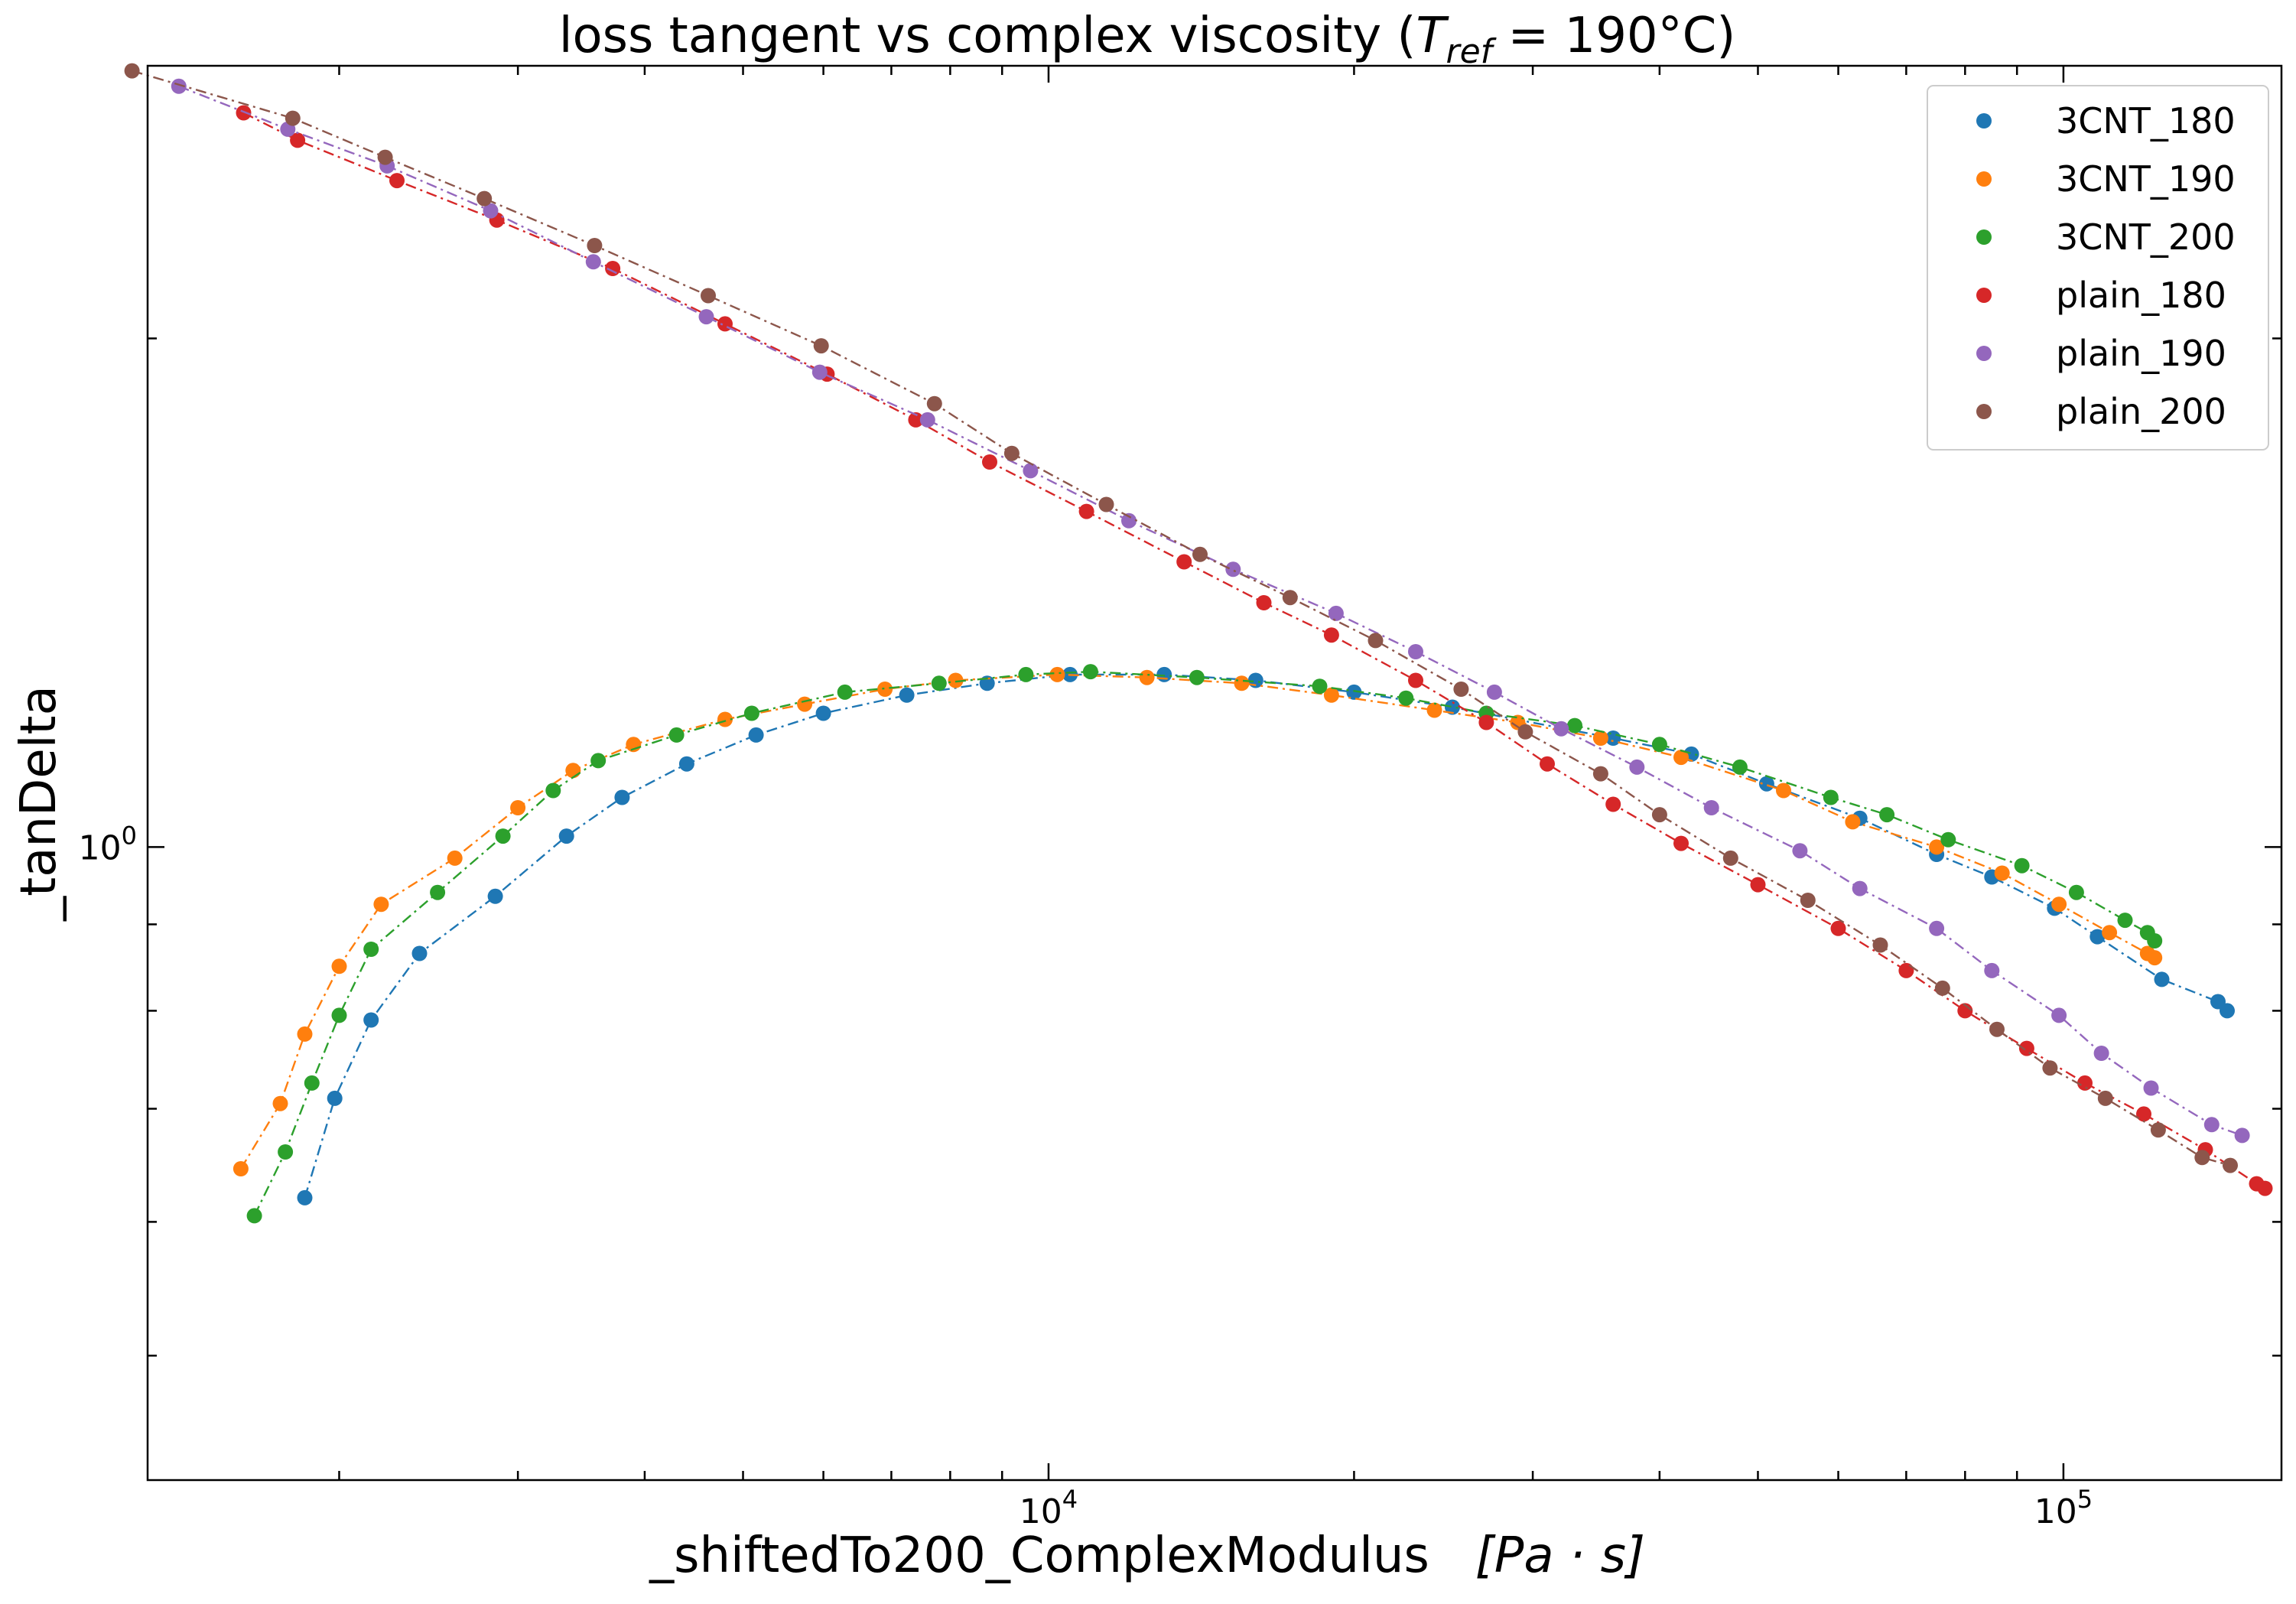 Image resolution: width=2296 pixels, height=1604 pixels. What do you see at coordinates (108, 844) in the screenshot?
I see `y-tick-label: 100` at bounding box center [108, 844].